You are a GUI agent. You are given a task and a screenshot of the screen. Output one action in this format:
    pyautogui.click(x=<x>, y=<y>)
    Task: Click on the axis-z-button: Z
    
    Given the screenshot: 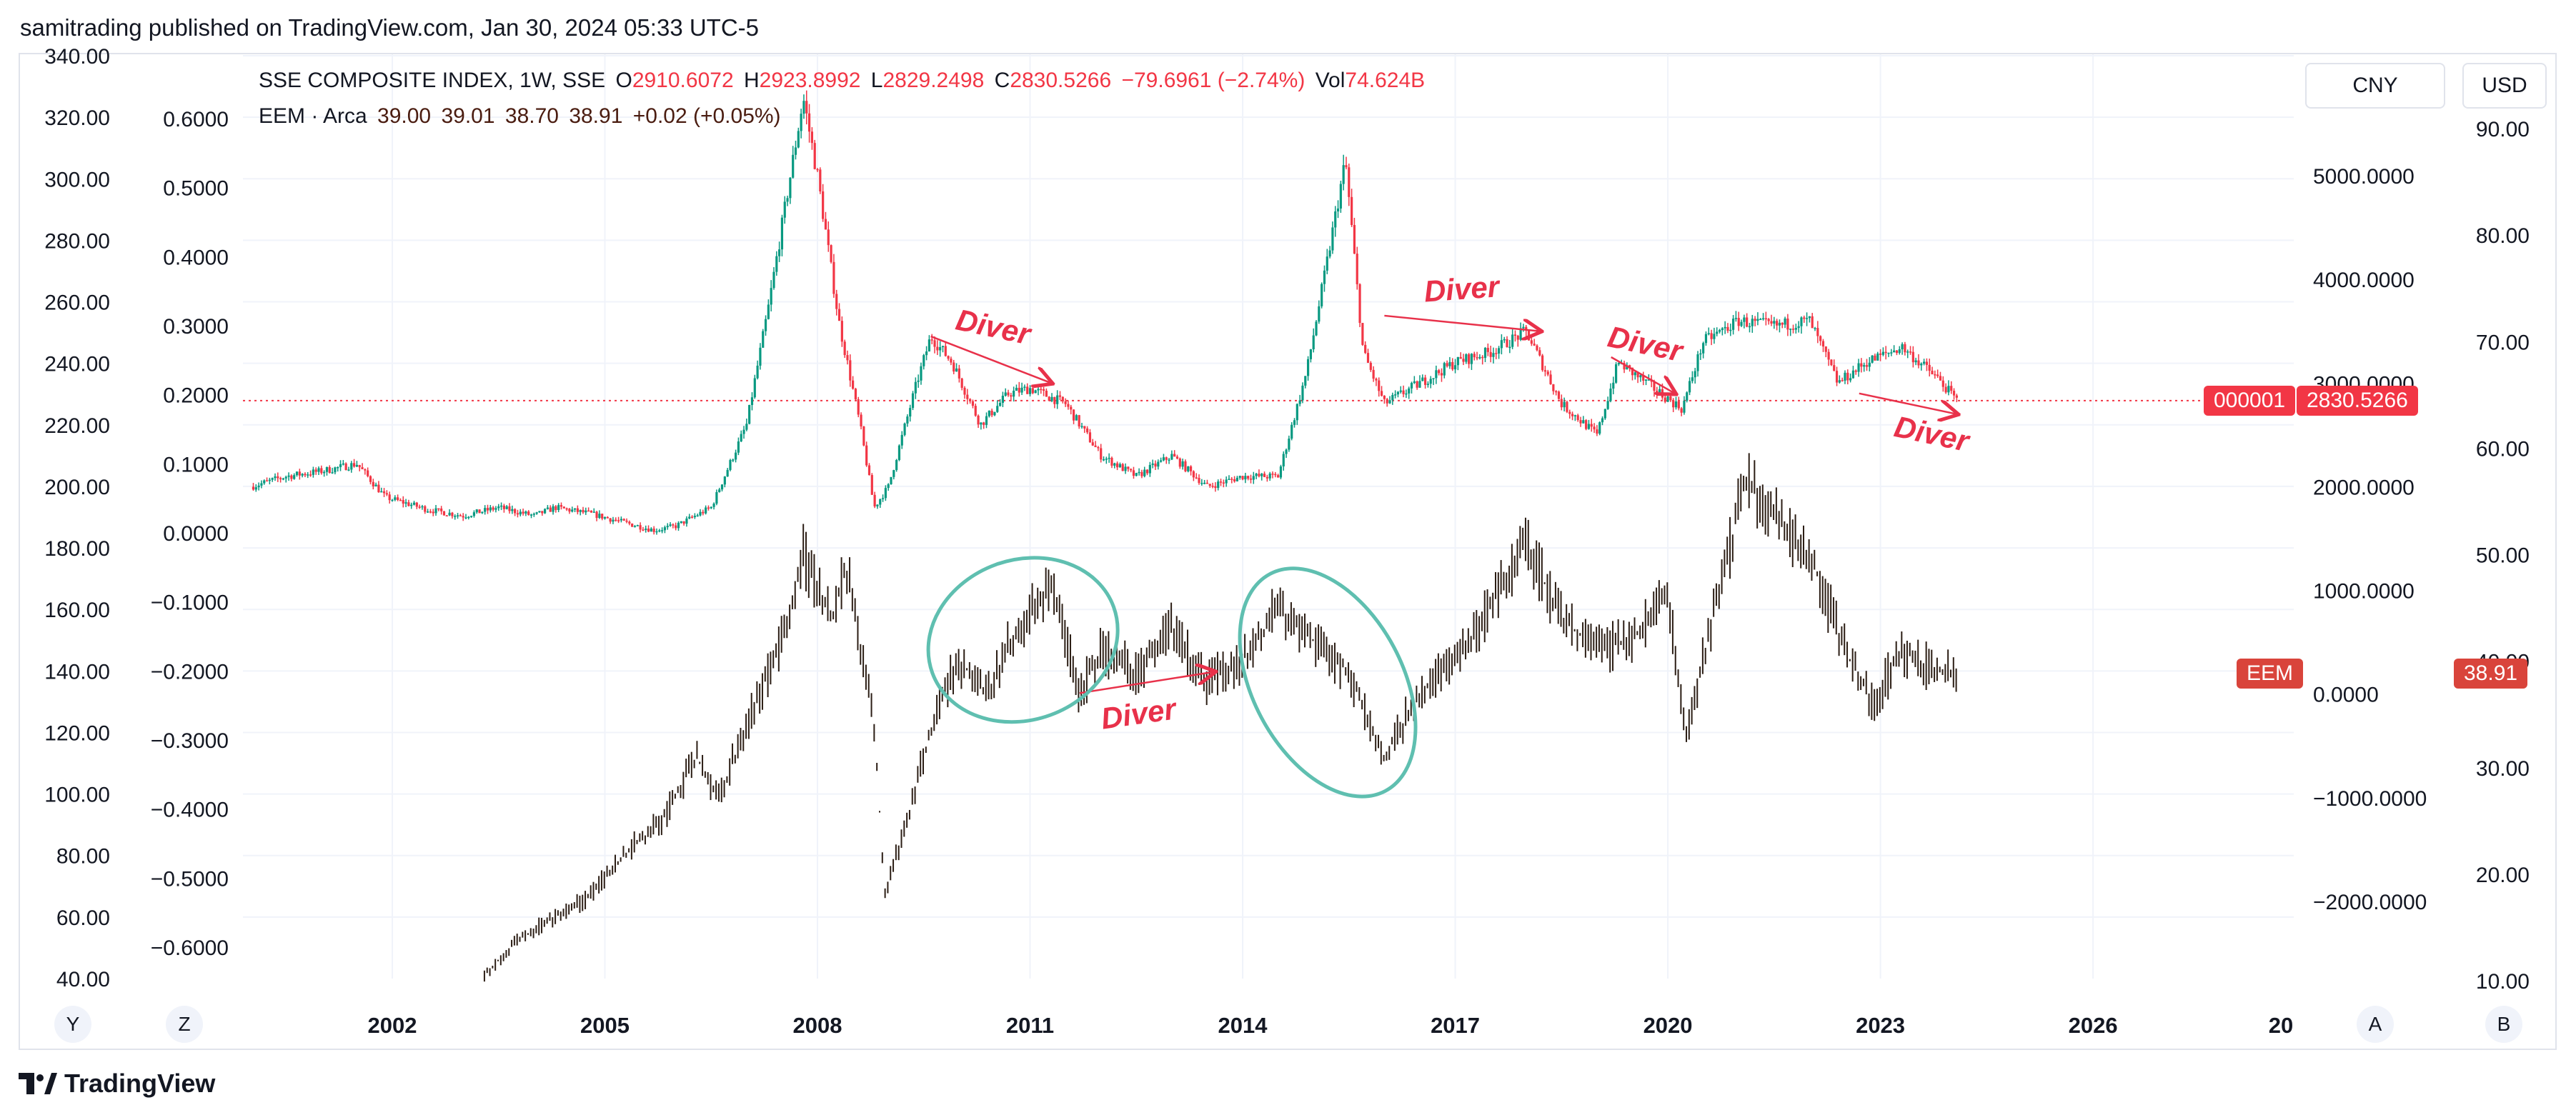 What is the action you would take?
    pyautogui.click(x=184, y=1024)
    